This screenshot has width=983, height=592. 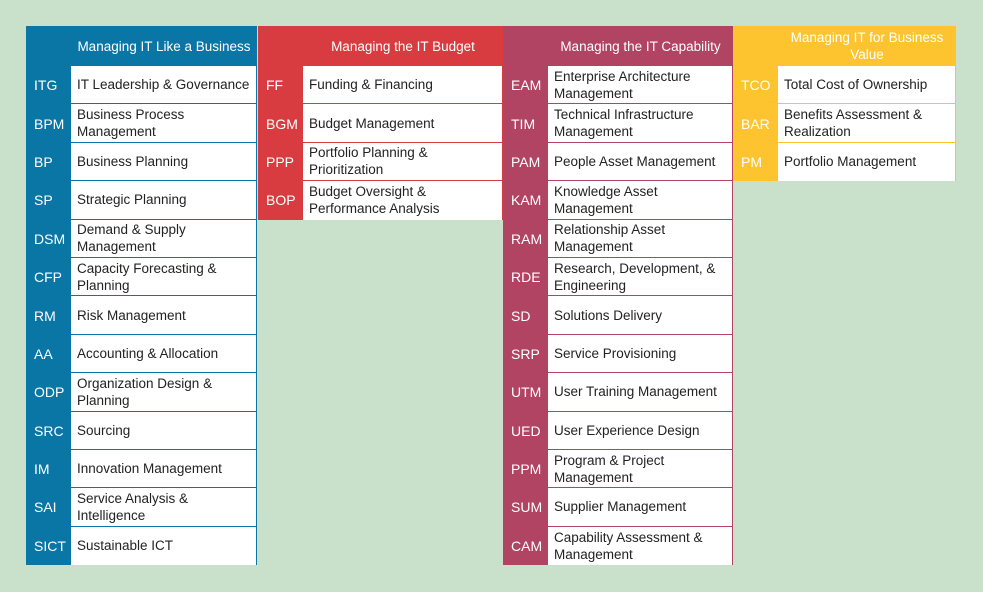 What do you see at coordinates (523, 123) in the screenshot?
I see `capability-code: TIM` at bounding box center [523, 123].